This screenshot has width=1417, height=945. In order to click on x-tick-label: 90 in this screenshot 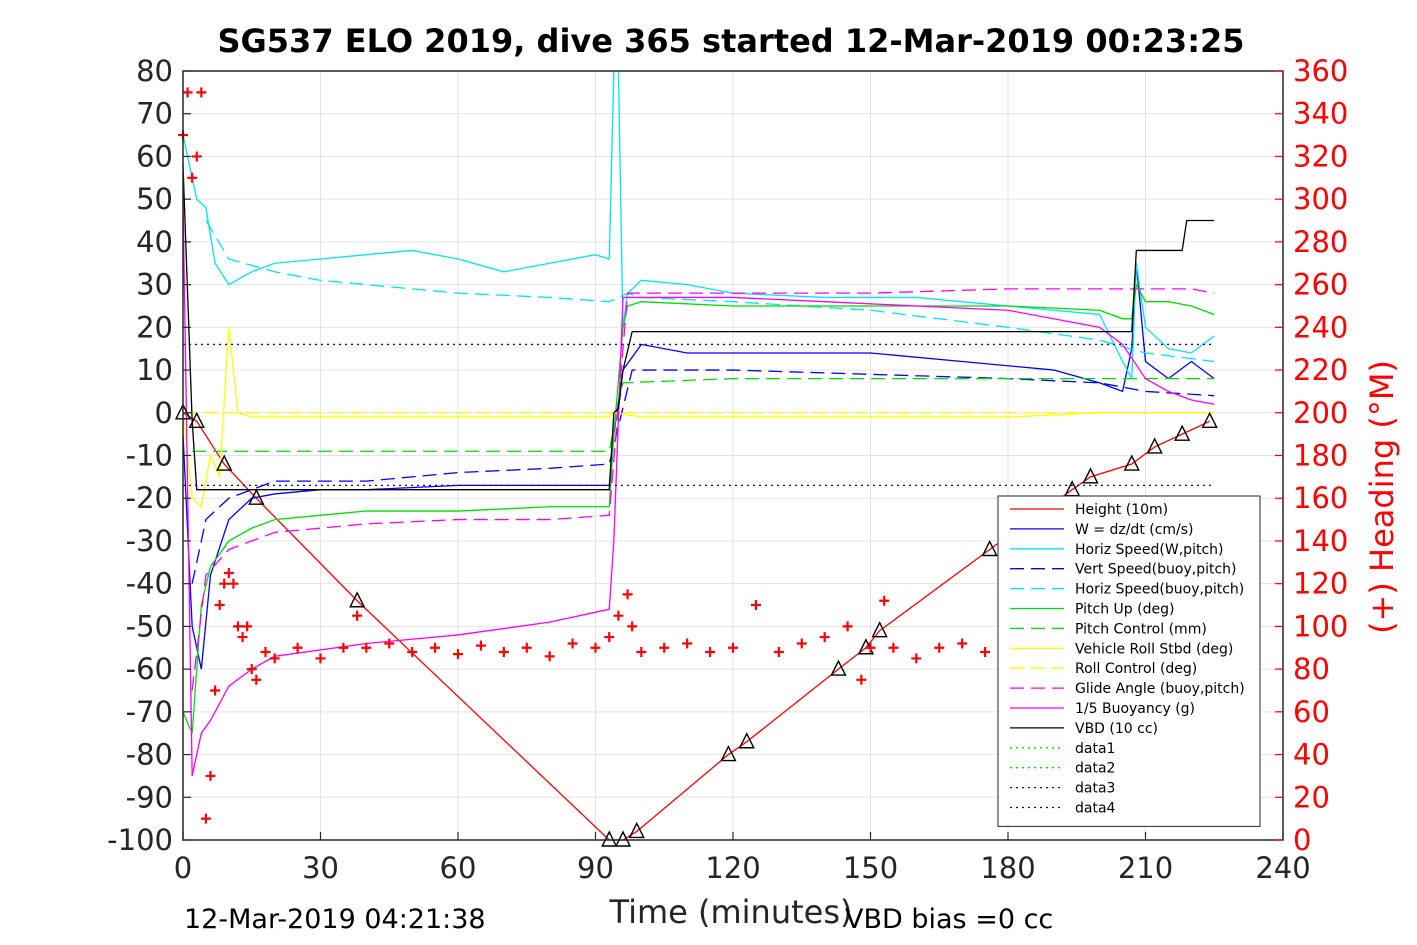, I will do `click(595, 868)`.